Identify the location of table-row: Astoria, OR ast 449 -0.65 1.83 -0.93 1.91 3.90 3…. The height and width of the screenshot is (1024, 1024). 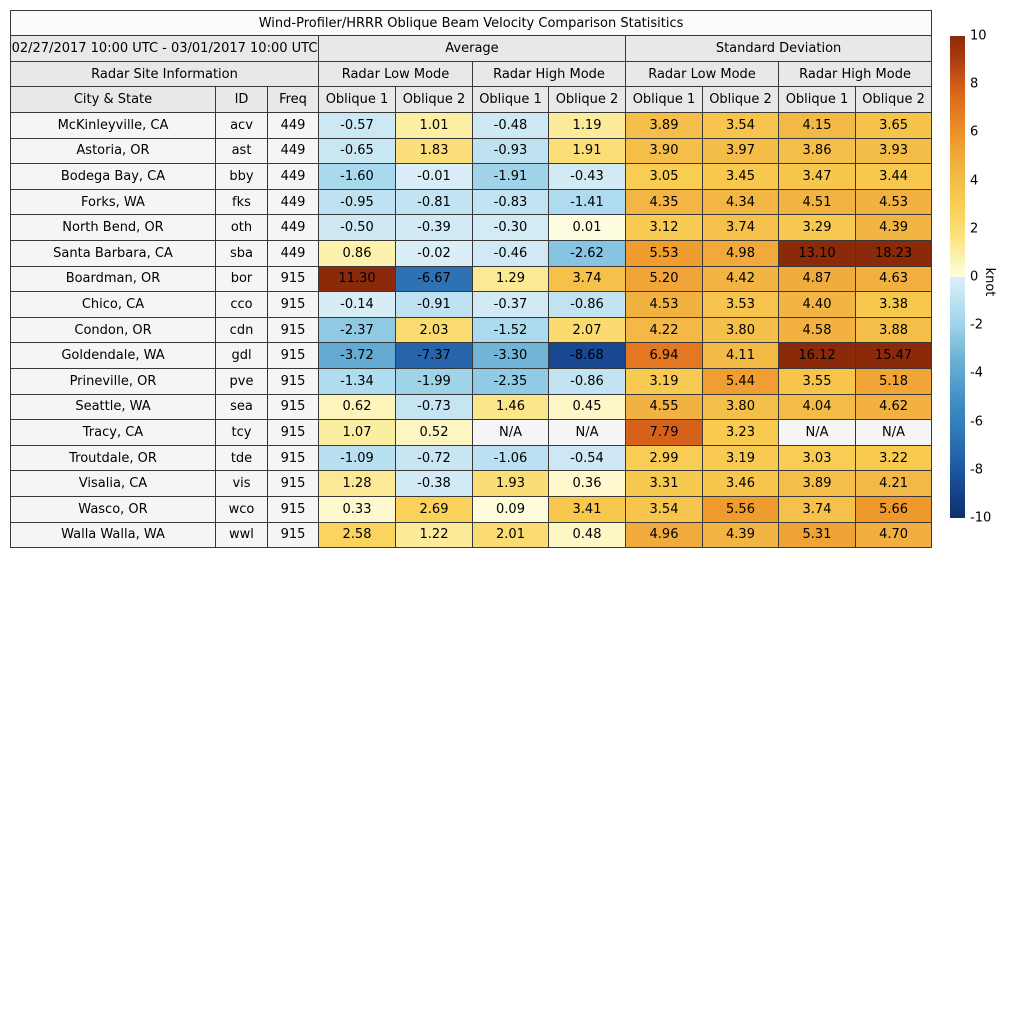
(471, 151).